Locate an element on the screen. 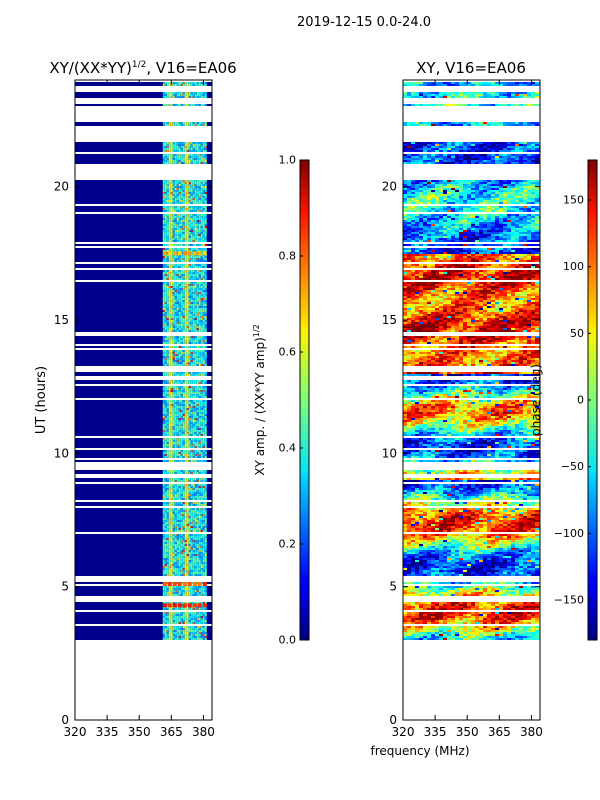  y-tick-label: 15 is located at coordinates (61, 320).